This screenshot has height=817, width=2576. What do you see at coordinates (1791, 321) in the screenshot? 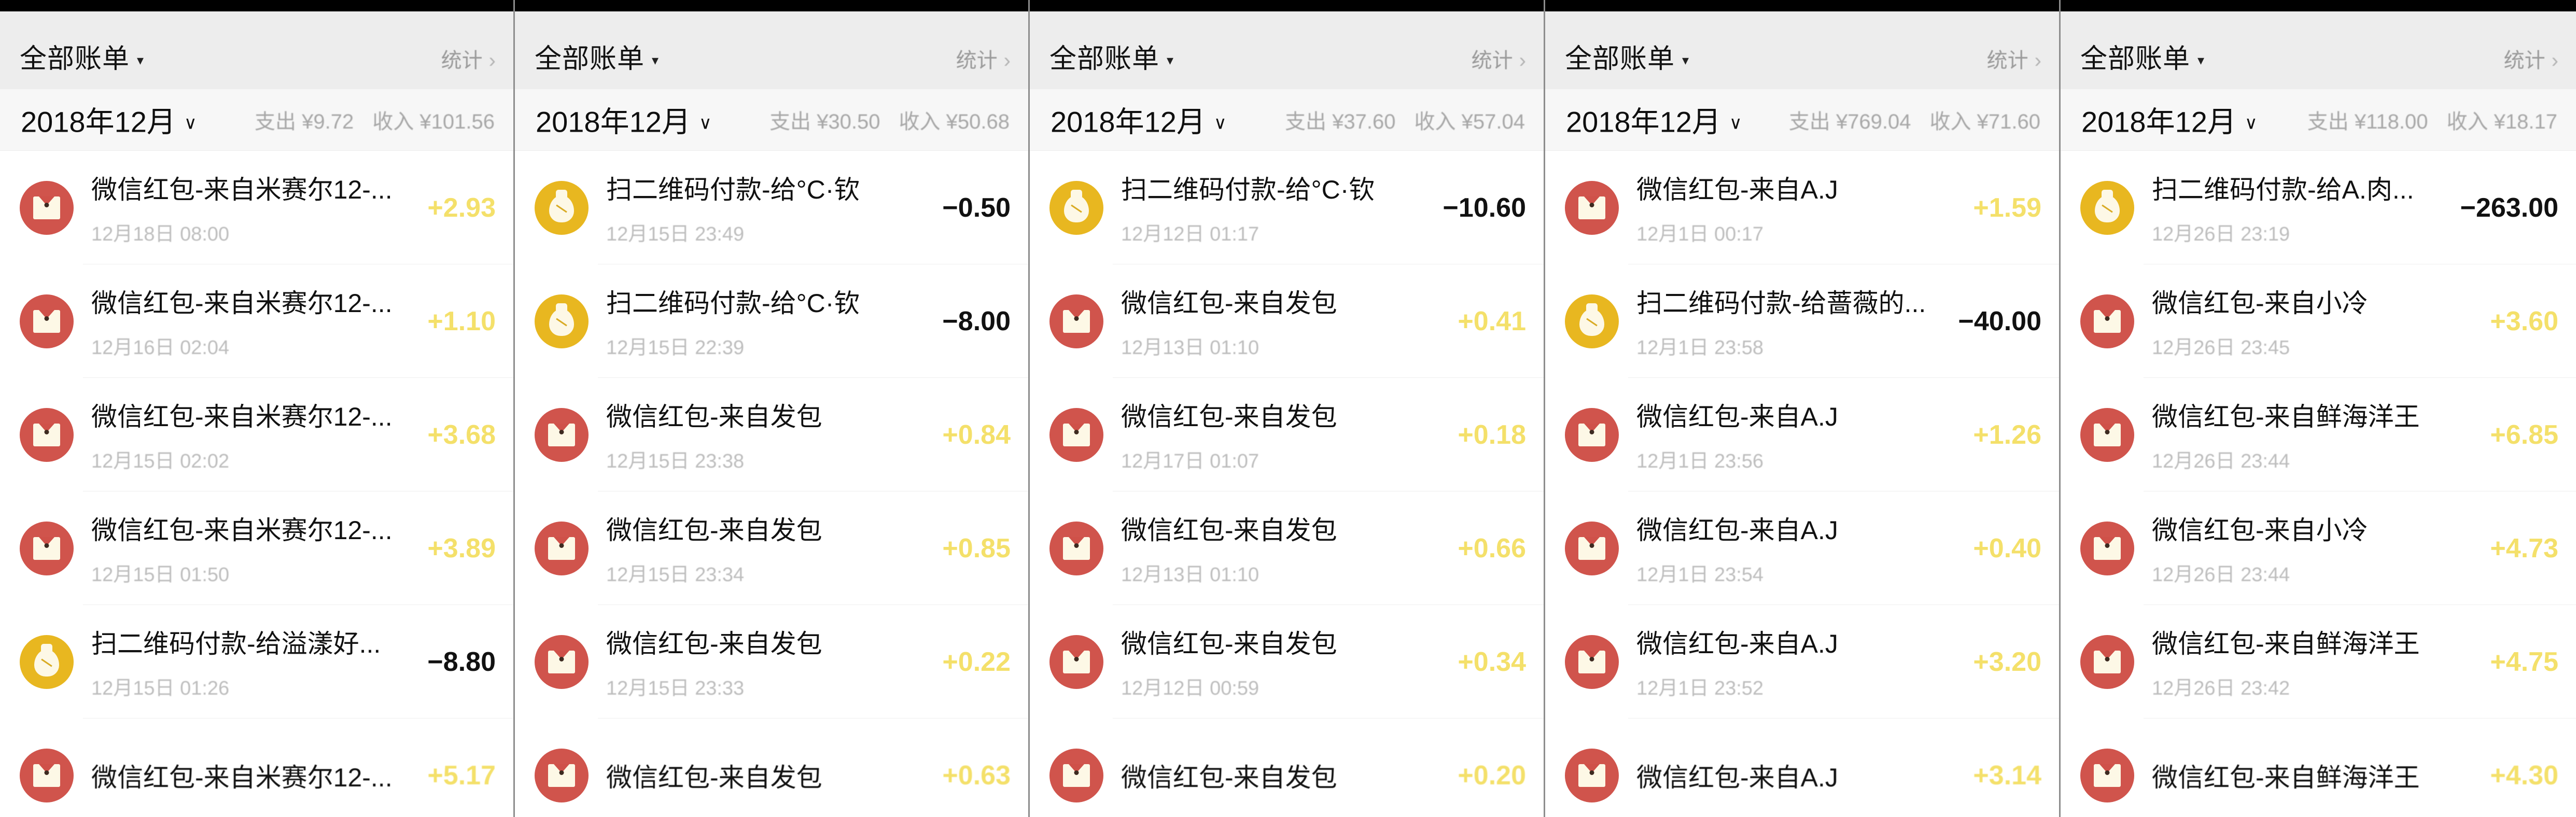
I see `transaction-text: 扫二维码付款-给蔷薇的... 12月1日 23:58` at bounding box center [1791, 321].